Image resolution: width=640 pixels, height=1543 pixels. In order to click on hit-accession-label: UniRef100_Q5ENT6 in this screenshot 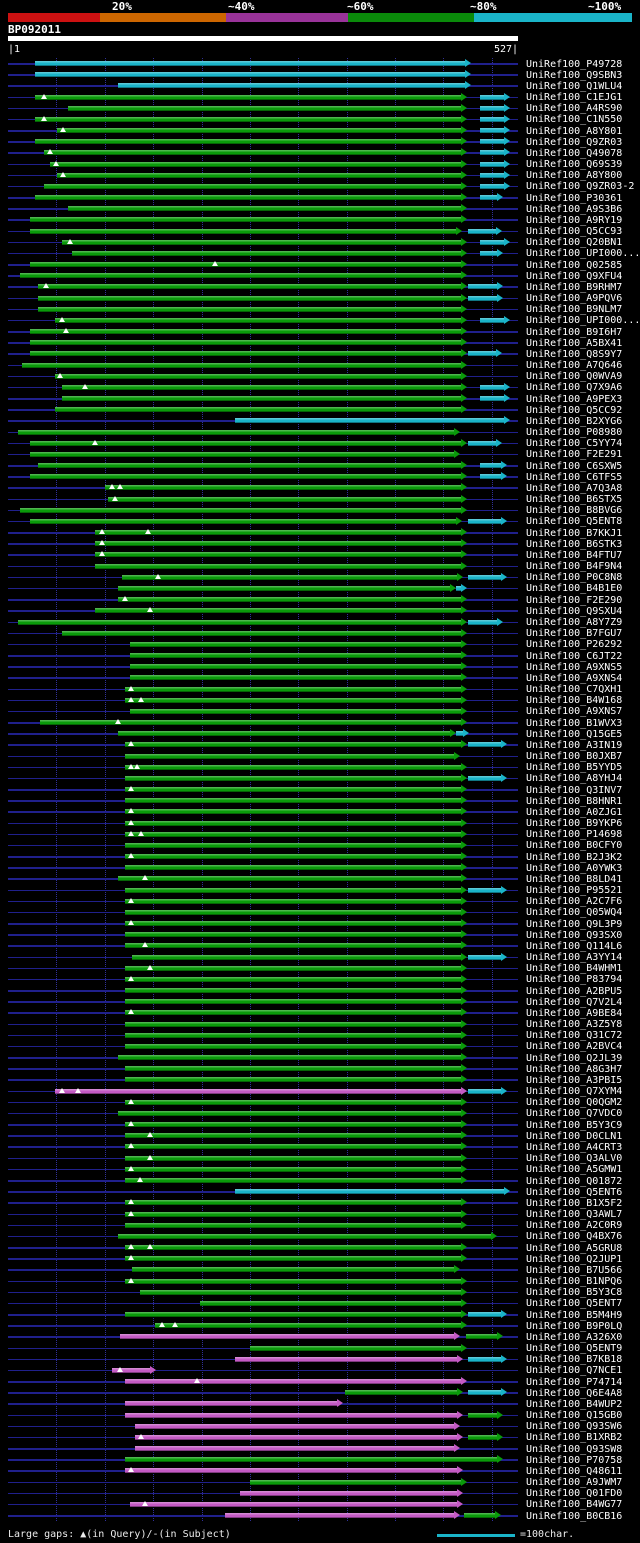, I will do `click(574, 1192)`.